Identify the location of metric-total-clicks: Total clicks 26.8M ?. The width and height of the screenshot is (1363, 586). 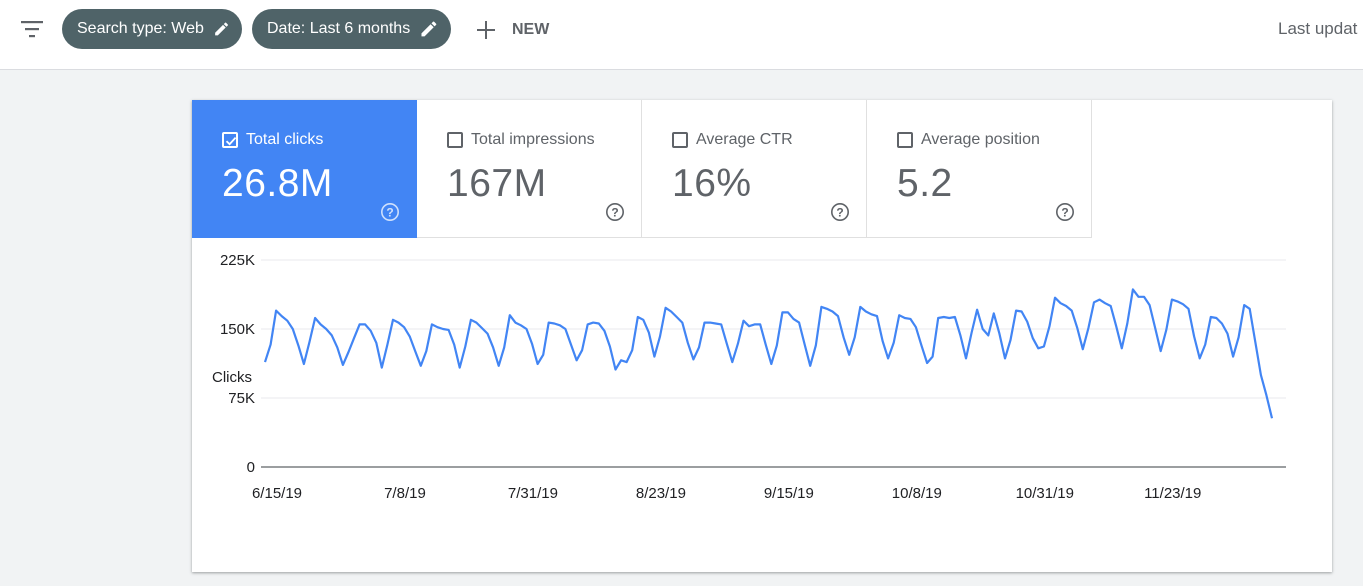
(304, 169).